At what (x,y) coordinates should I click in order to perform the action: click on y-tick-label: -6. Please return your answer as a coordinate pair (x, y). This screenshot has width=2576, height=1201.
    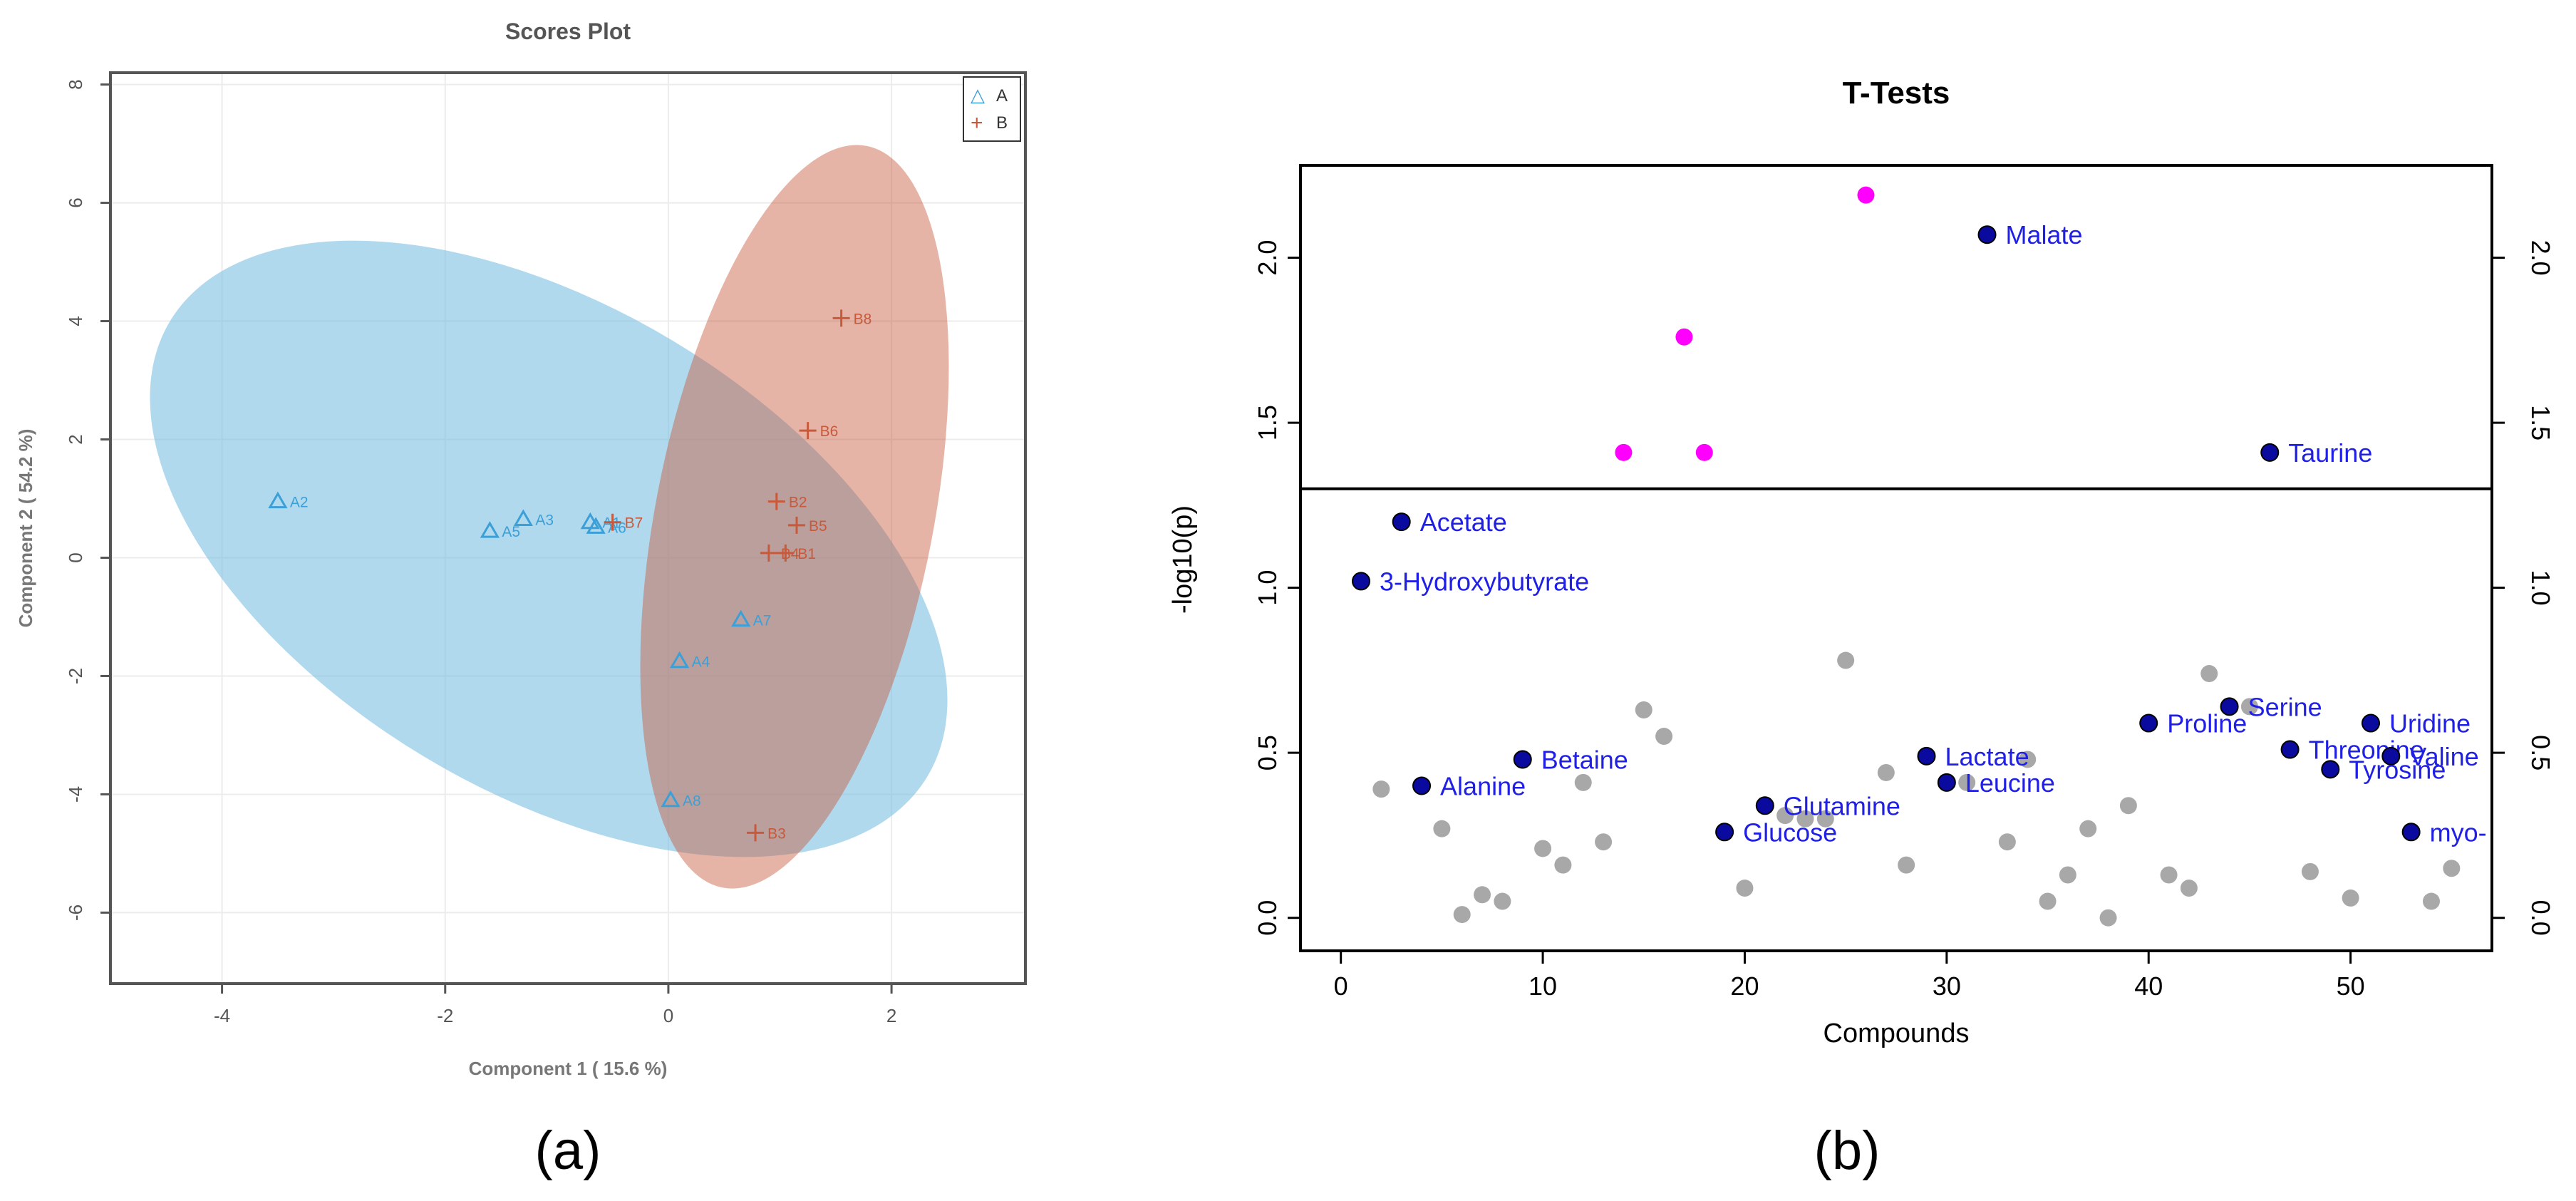
    Looking at the image, I should click on (76, 912).